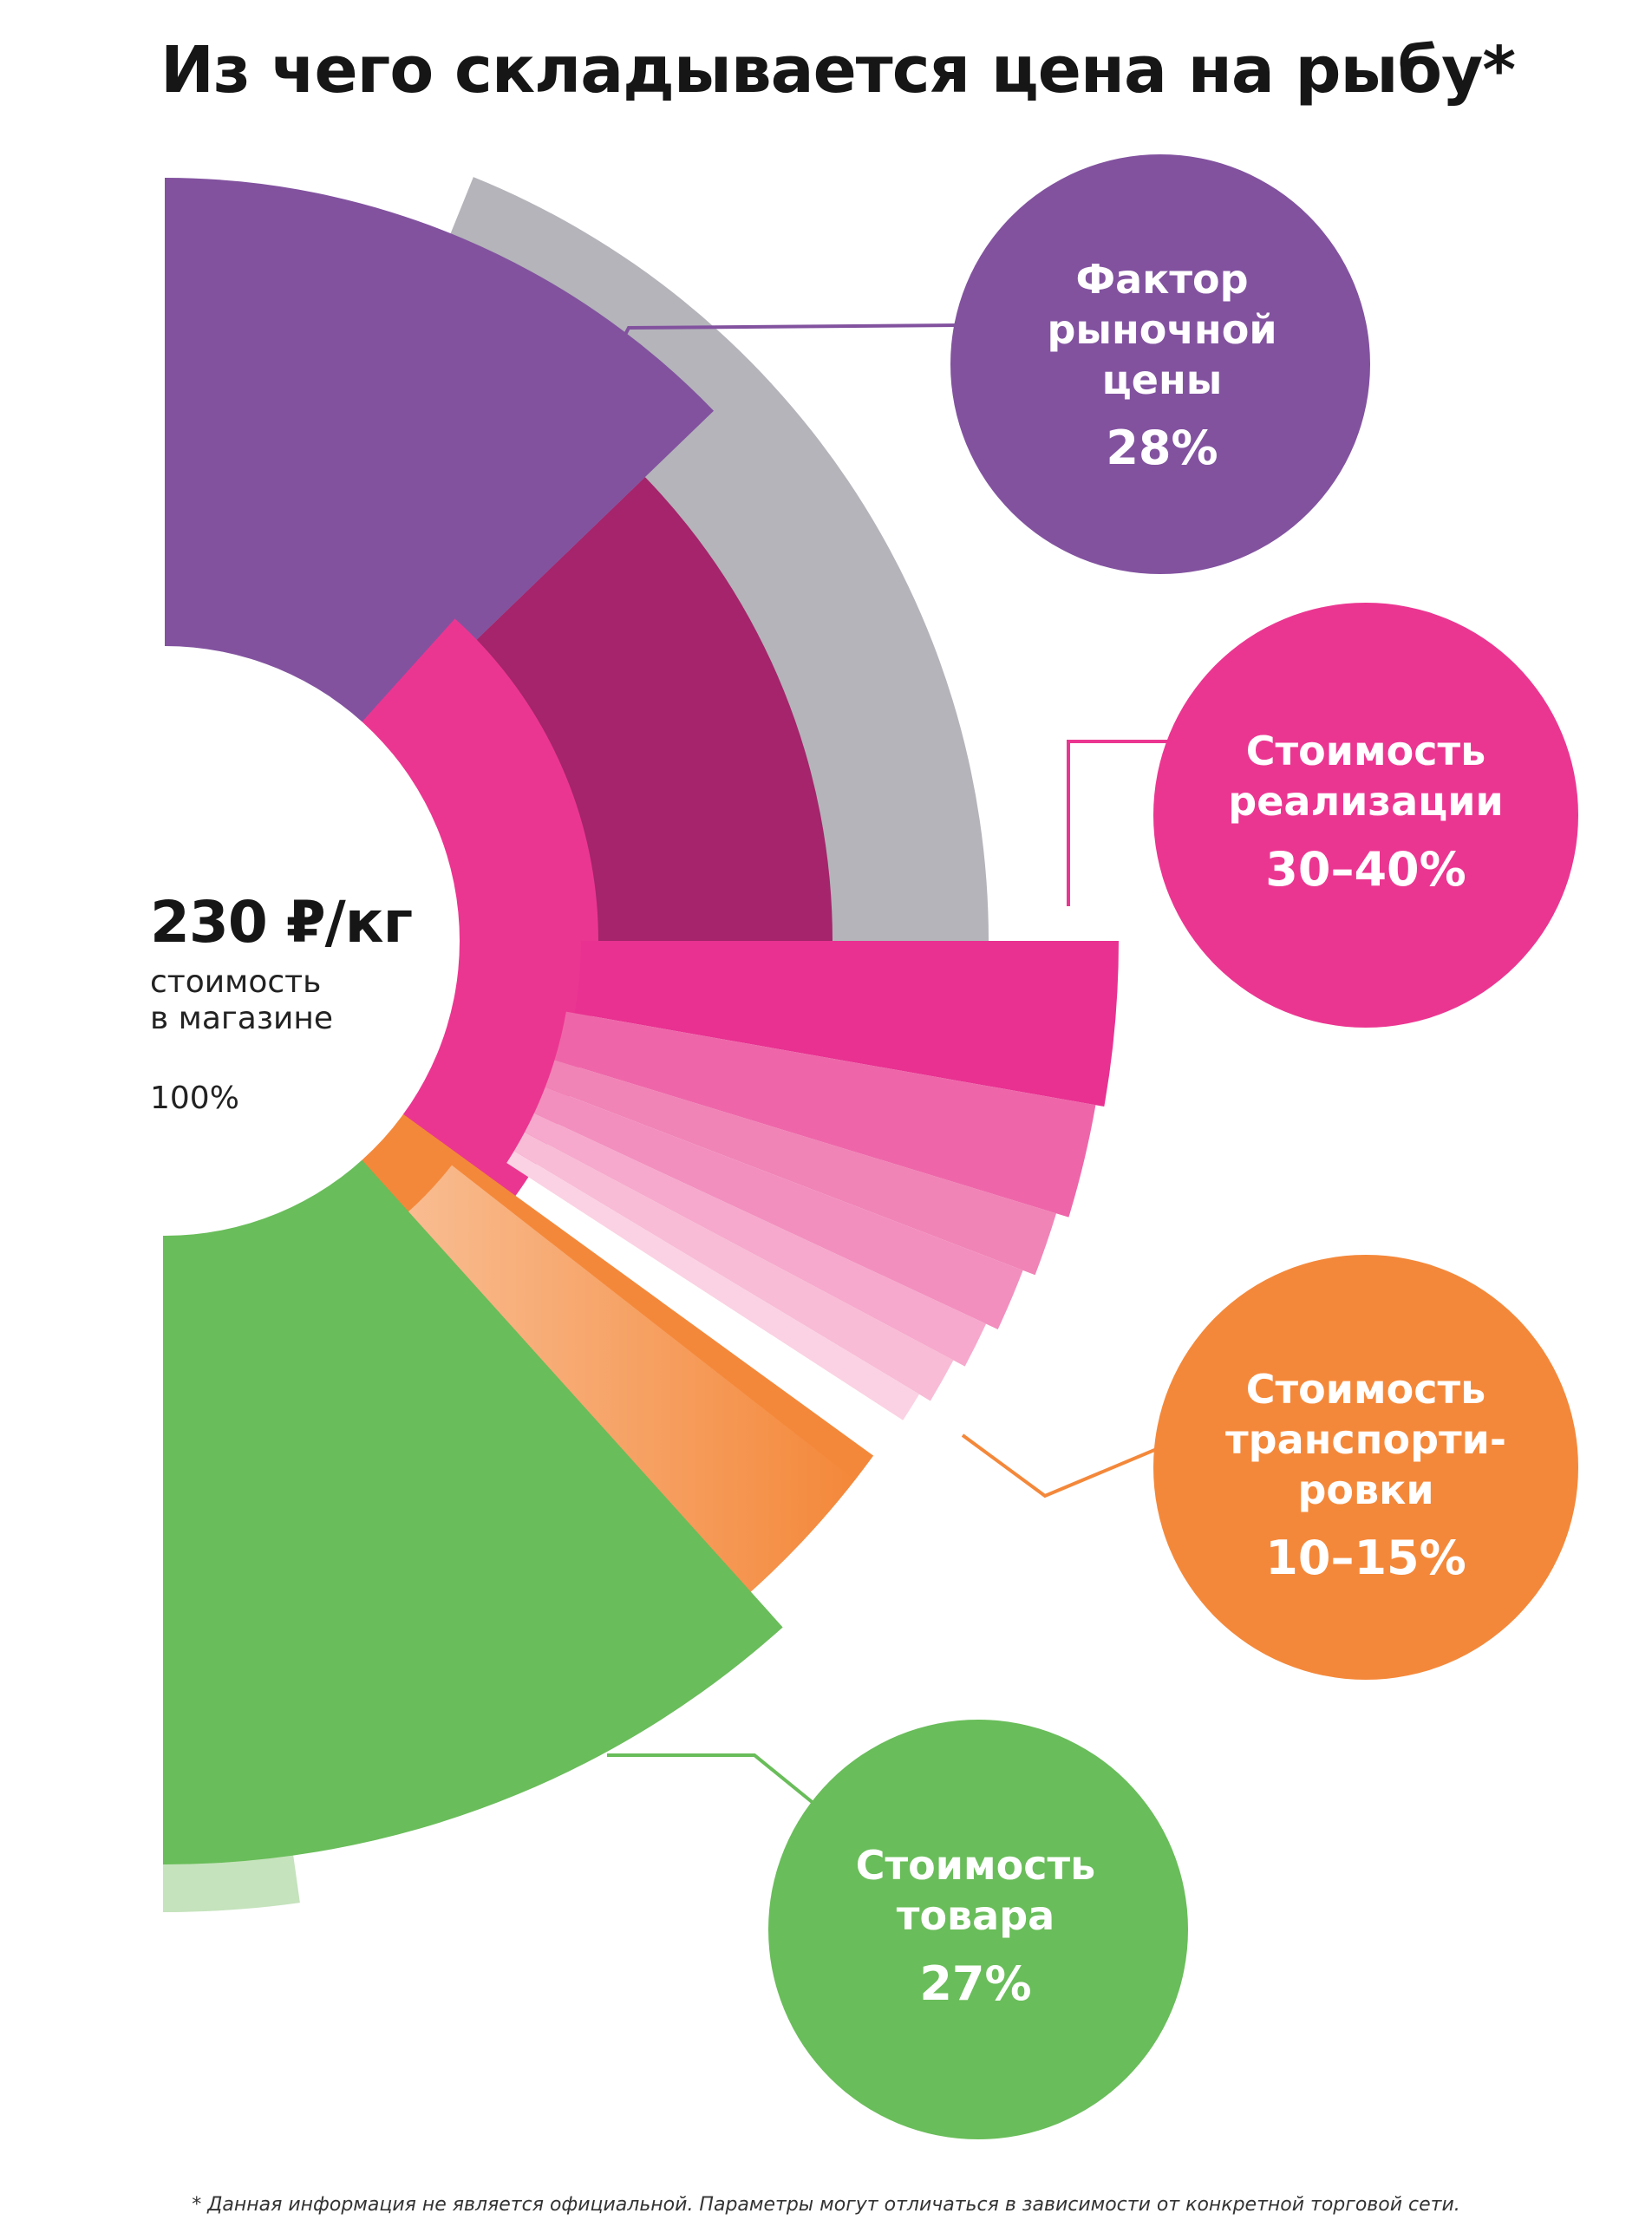  I want to click on bubble-label-line: товара, so click(976, 1915).